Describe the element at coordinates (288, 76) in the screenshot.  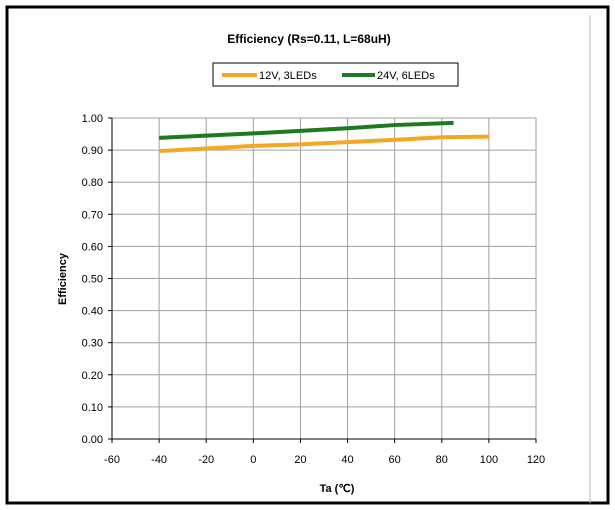
I see `legend-label-12v: 12V, 3LEDs` at that location.